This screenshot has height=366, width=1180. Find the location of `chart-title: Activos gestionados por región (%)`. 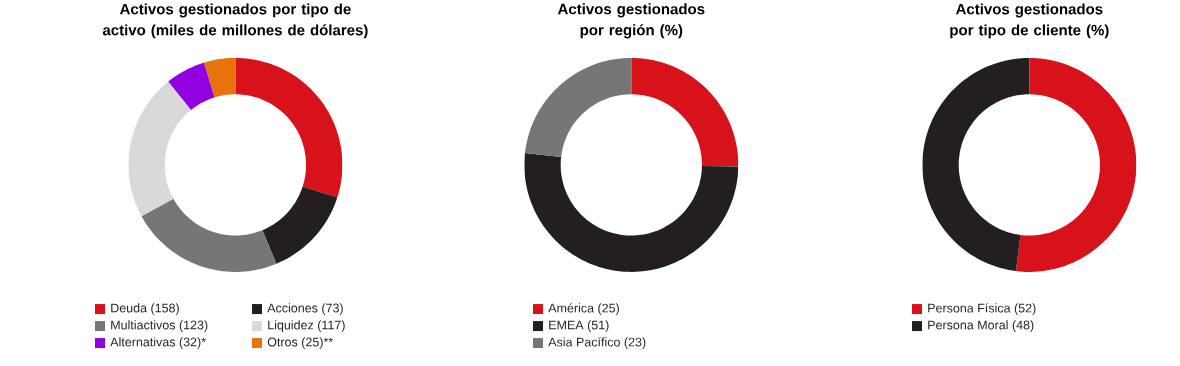

chart-title: Activos gestionados por región (%) is located at coordinates (631, 21).